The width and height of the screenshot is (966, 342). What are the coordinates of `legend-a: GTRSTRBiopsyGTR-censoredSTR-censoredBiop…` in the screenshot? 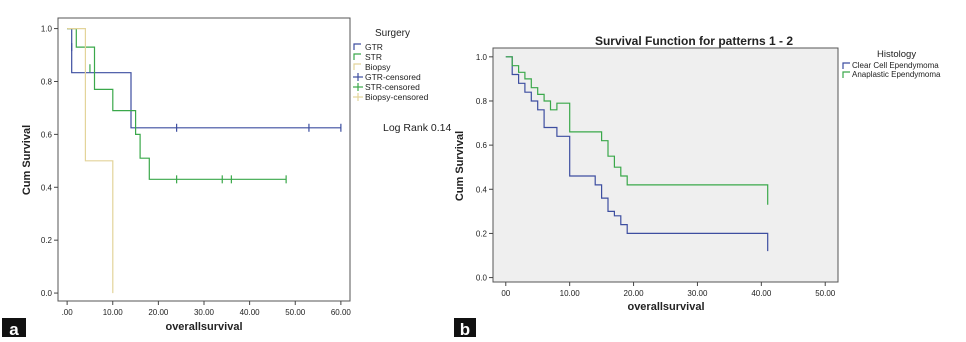 It's located at (391, 72).